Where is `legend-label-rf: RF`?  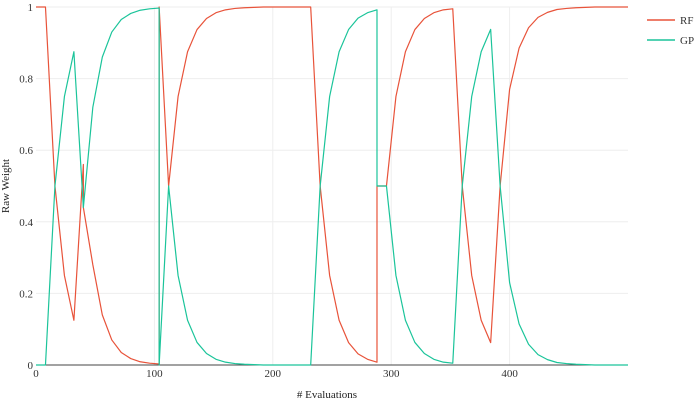
legend-label-rf: RF is located at coordinates (686, 21).